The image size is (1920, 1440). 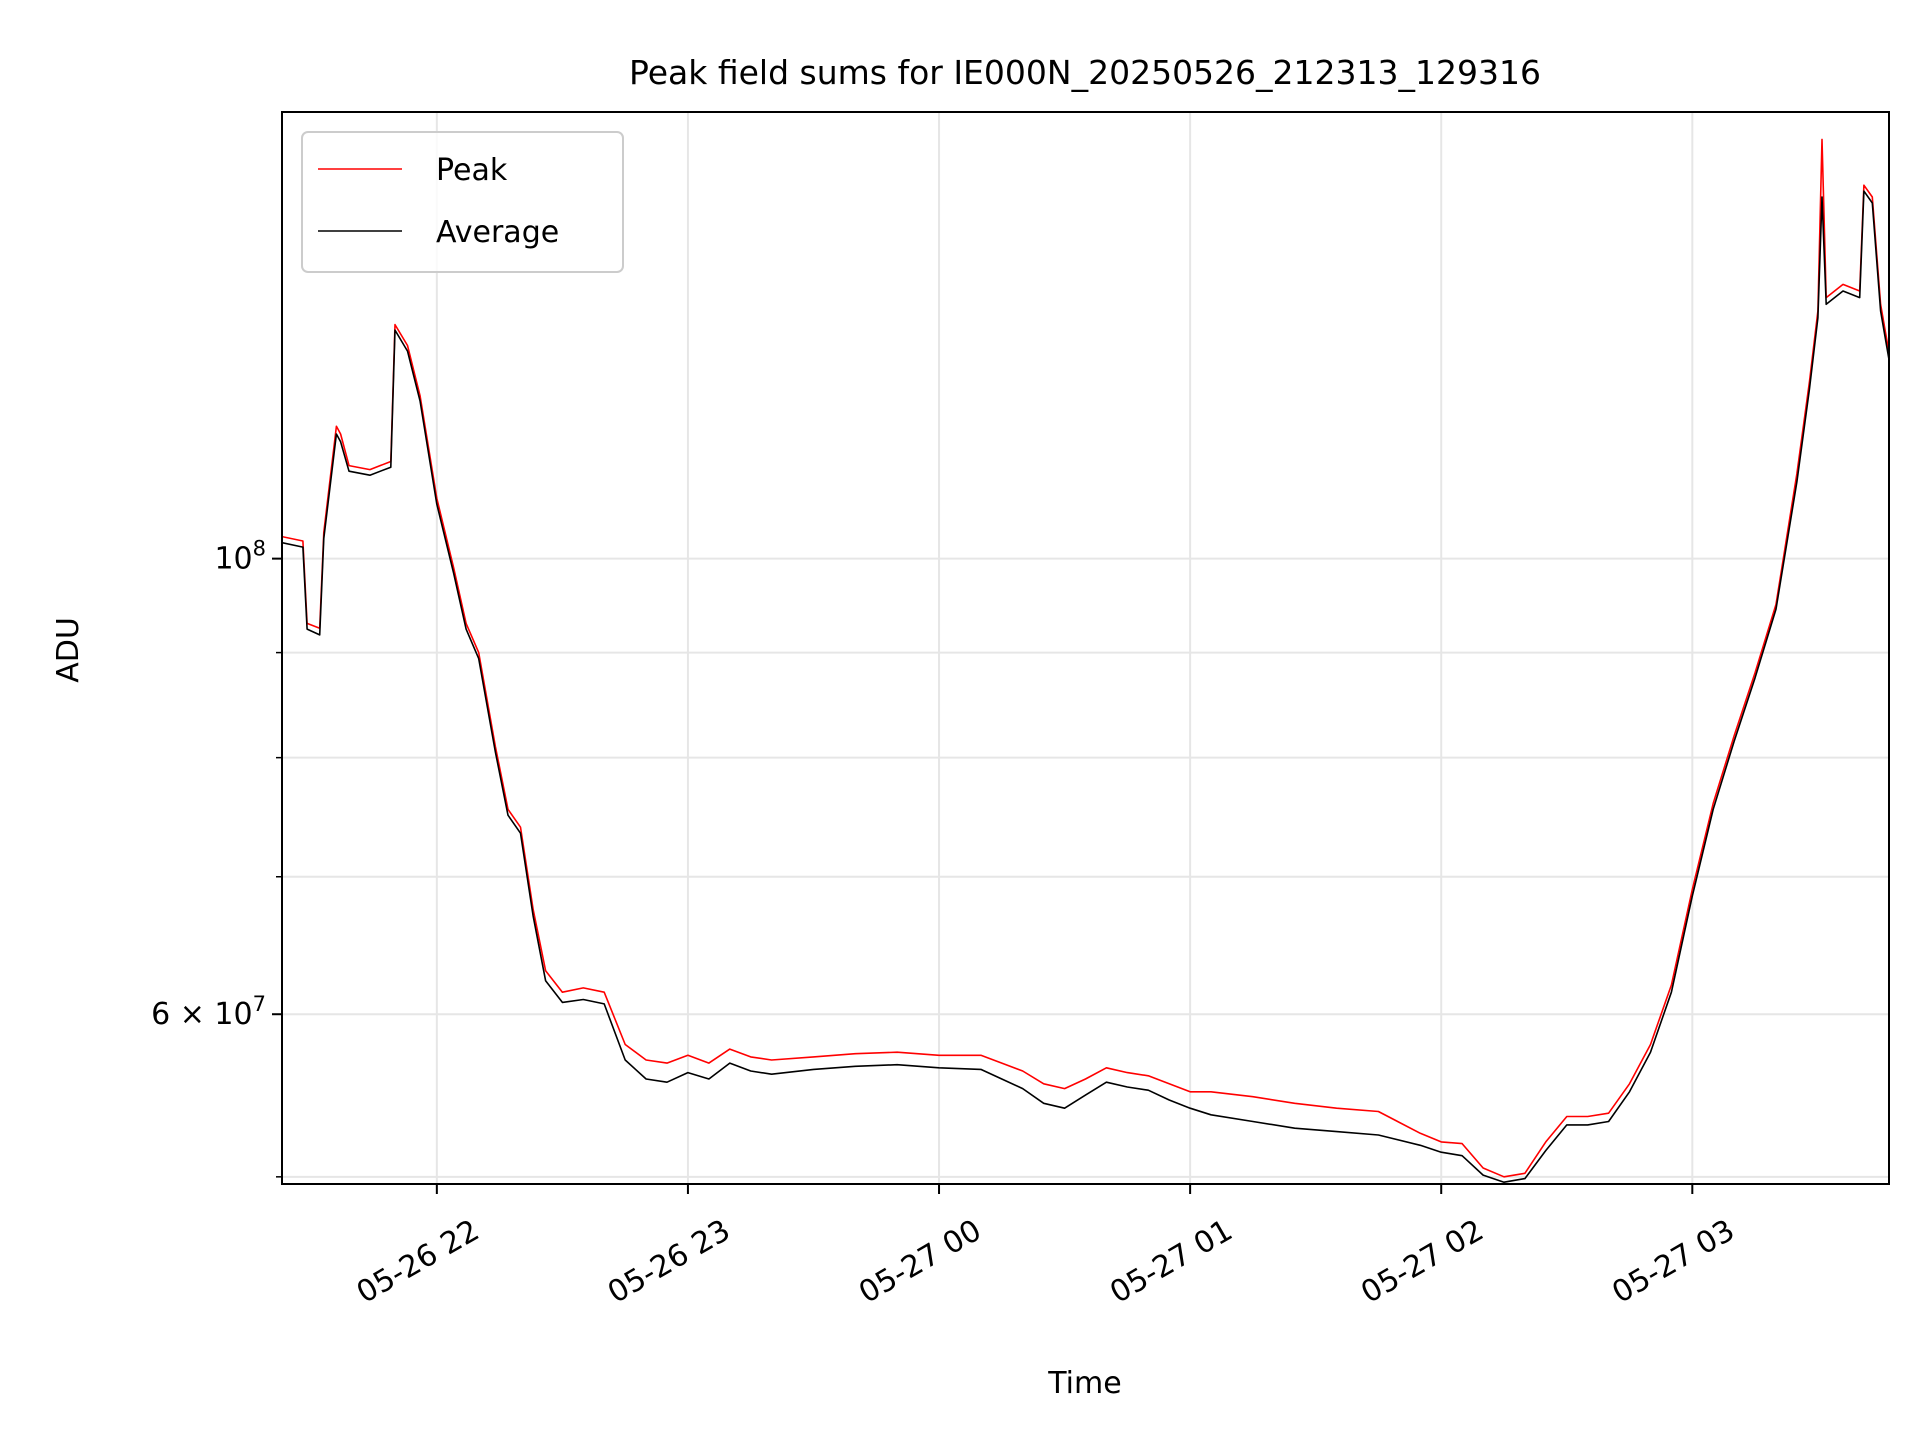 What do you see at coordinates (208, 1012) in the screenshot?
I see `y-tick-label: 6 × 107` at bounding box center [208, 1012].